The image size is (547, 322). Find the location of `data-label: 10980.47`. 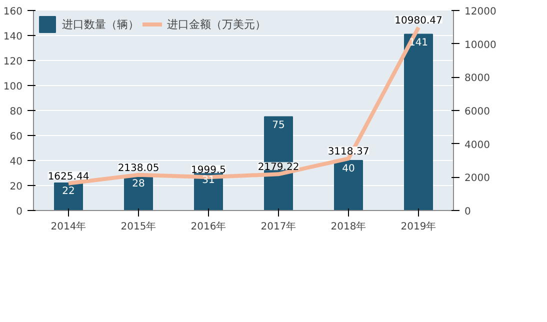

data-label: 10980.47 is located at coordinates (418, 20).